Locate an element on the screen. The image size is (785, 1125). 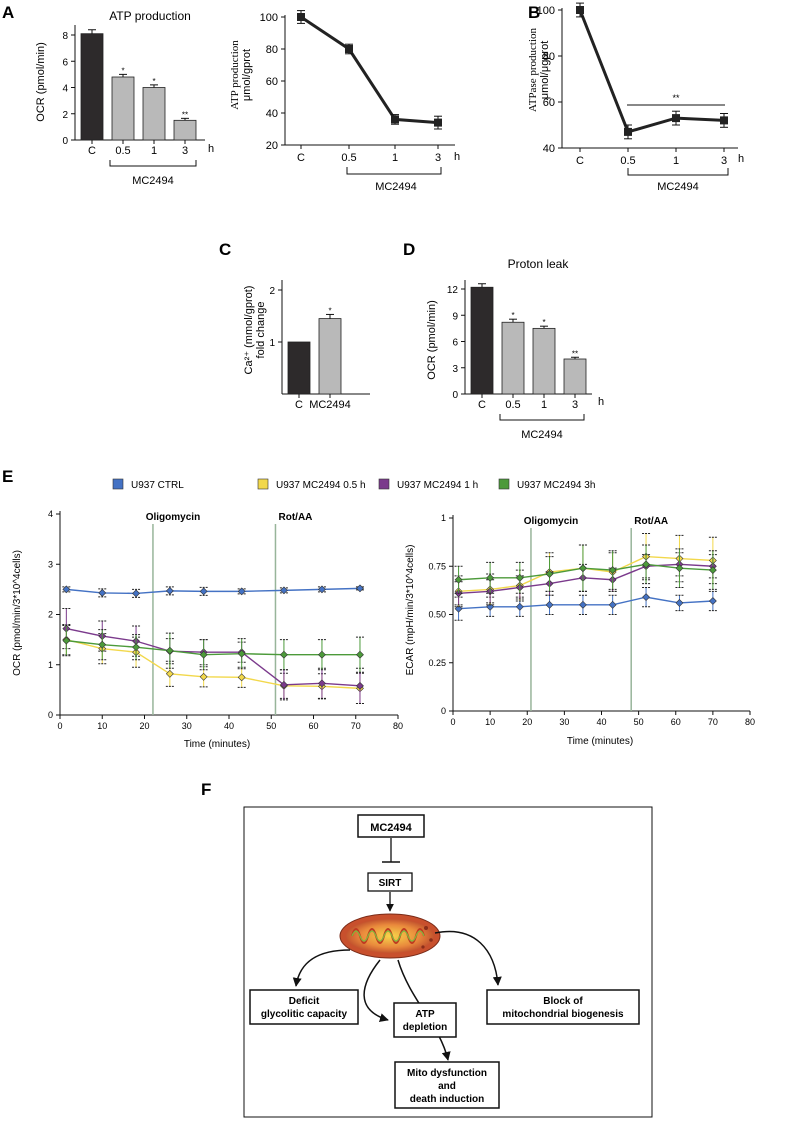
chart-title: ATP production is located at coordinates (150, 16).